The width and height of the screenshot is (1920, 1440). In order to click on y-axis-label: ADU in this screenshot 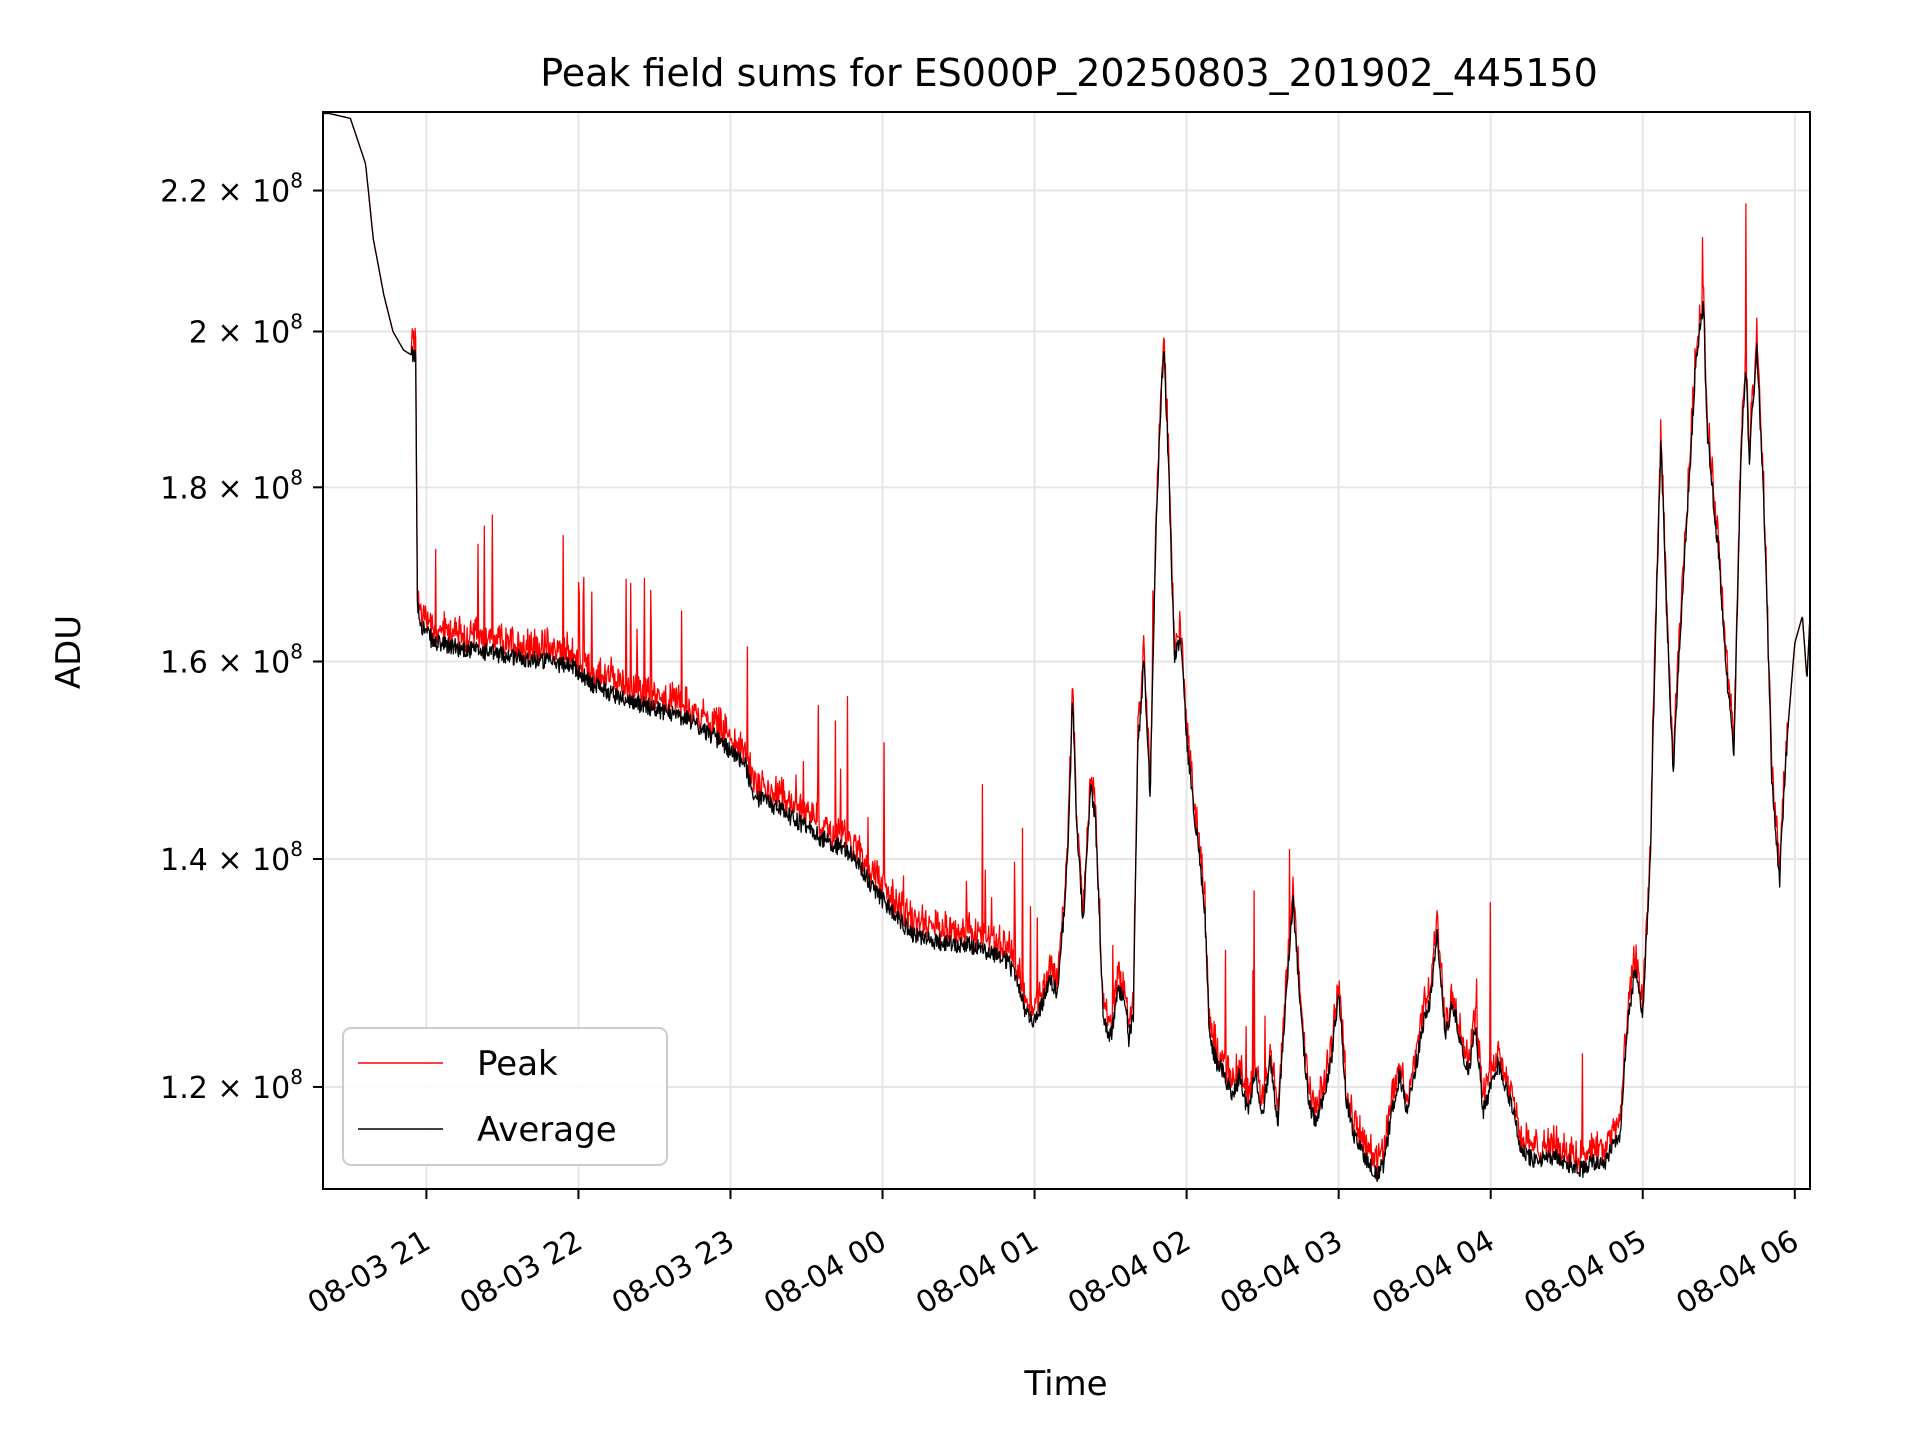, I will do `click(69, 652)`.